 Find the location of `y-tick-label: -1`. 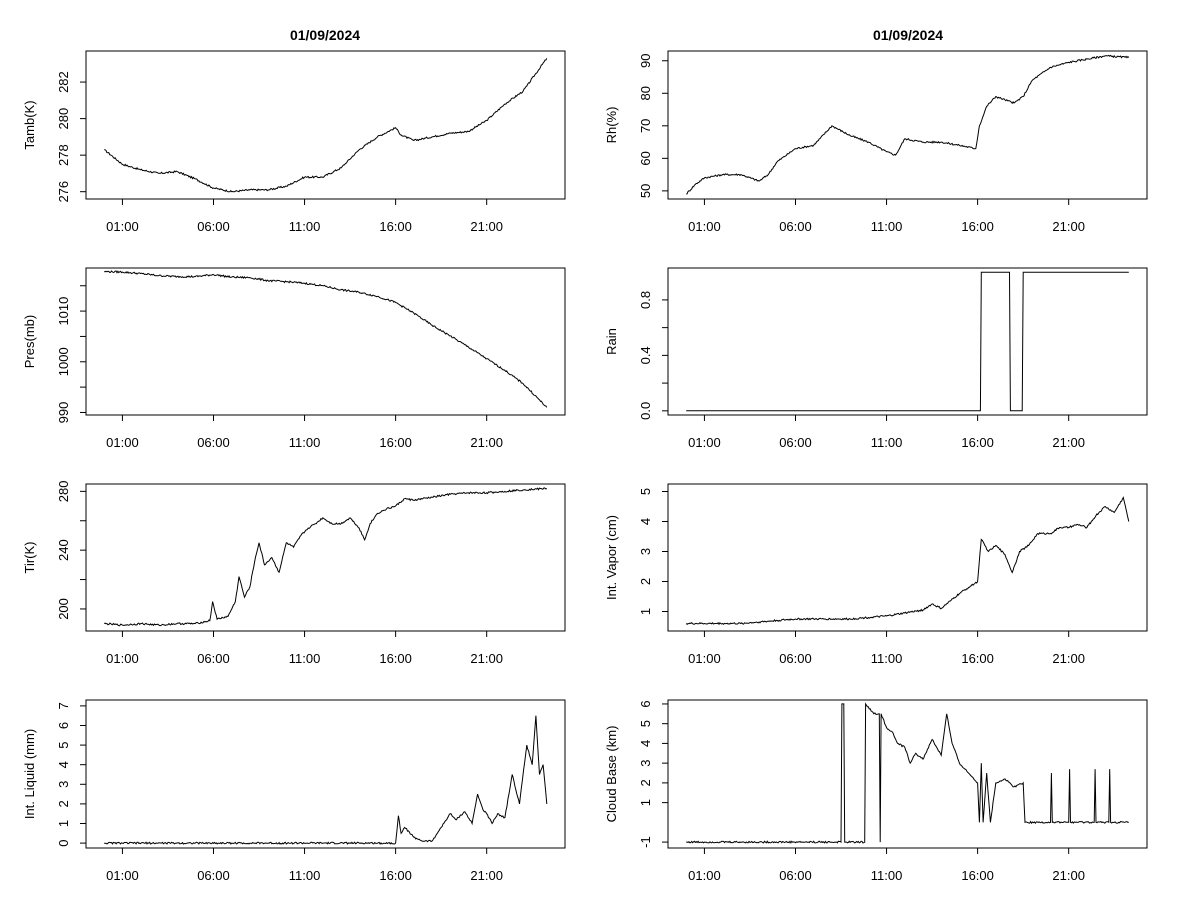

y-tick-label: -1 is located at coordinates (645, 842).